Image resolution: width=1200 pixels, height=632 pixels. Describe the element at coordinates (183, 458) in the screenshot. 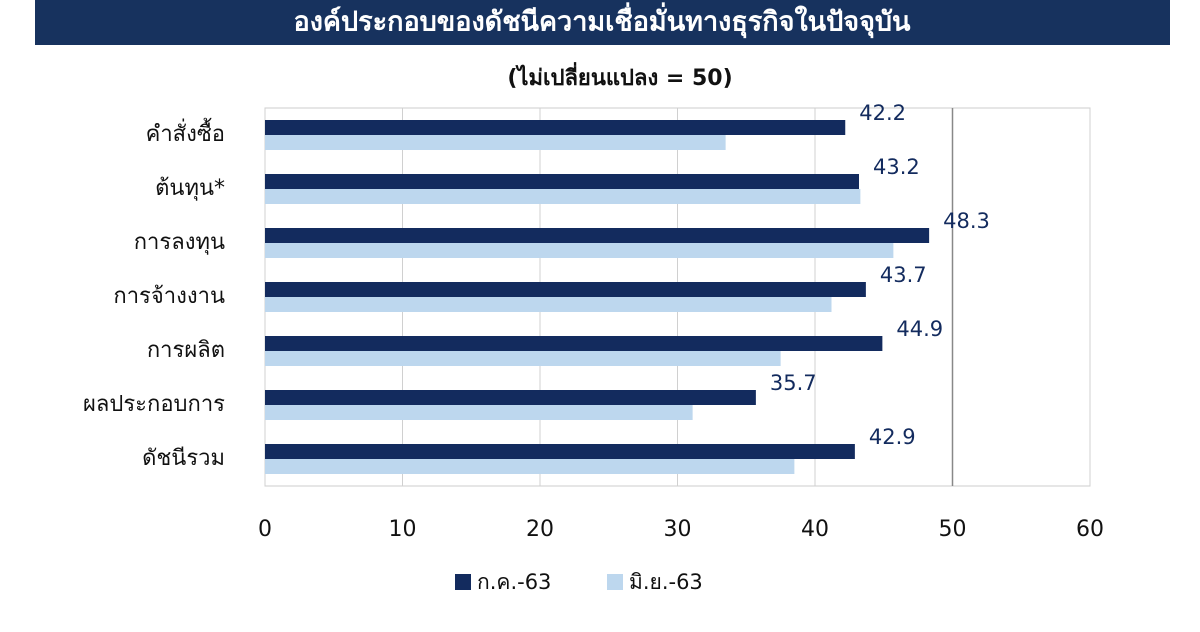

I see `y-tick-label: ดัชนีรวม` at that location.